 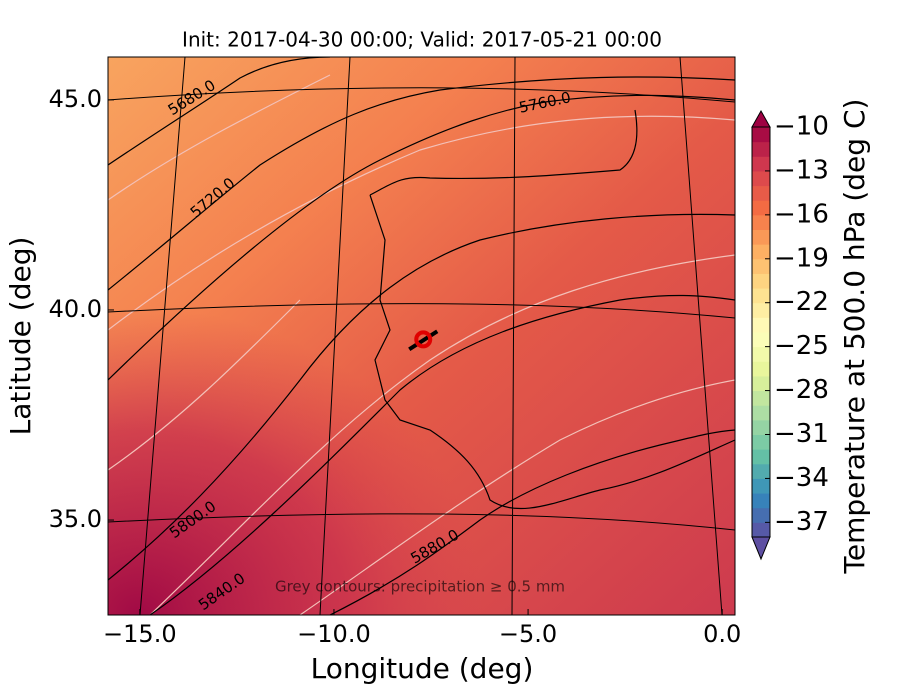 What do you see at coordinates (20, 336) in the screenshot?
I see `y-axis-label: Latitude (deg)` at bounding box center [20, 336].